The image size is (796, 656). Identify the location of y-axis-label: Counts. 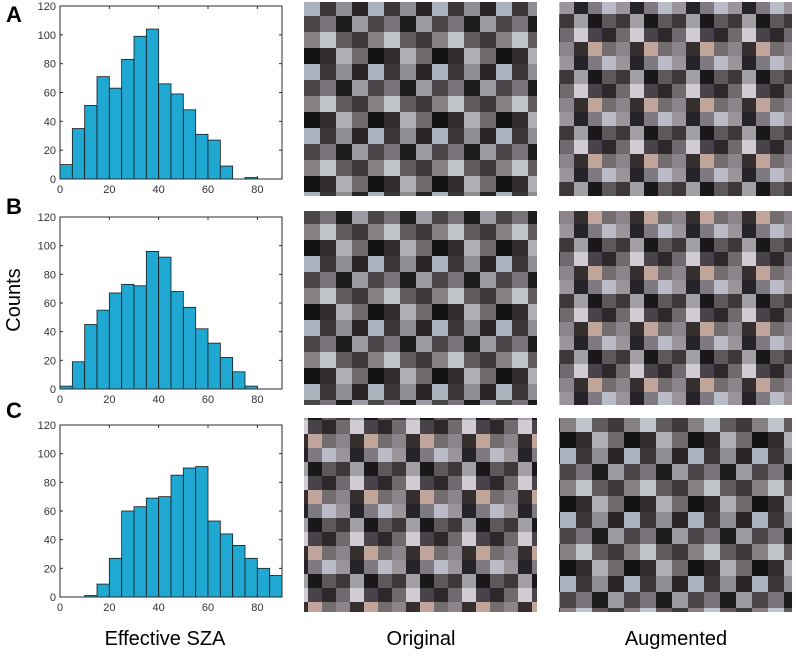
(14, 299).